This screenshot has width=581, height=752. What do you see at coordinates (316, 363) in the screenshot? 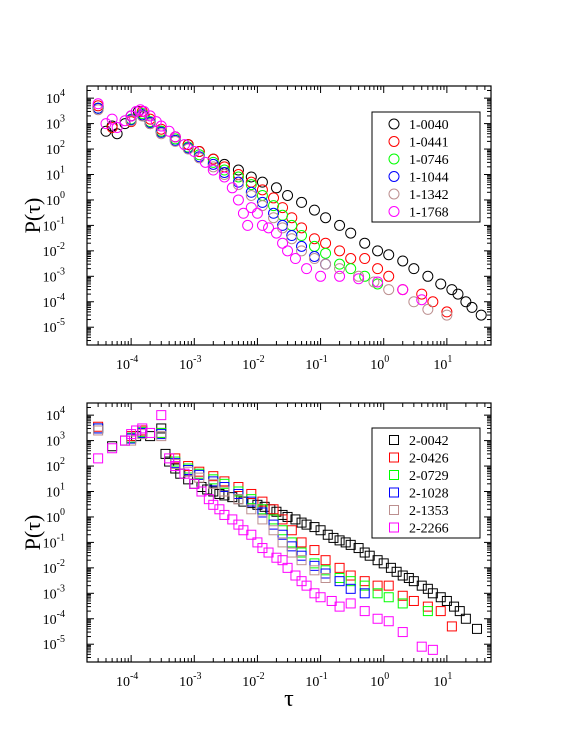
I see `x-tick-label: 10⁻¹` at bounding box center [316, 363].